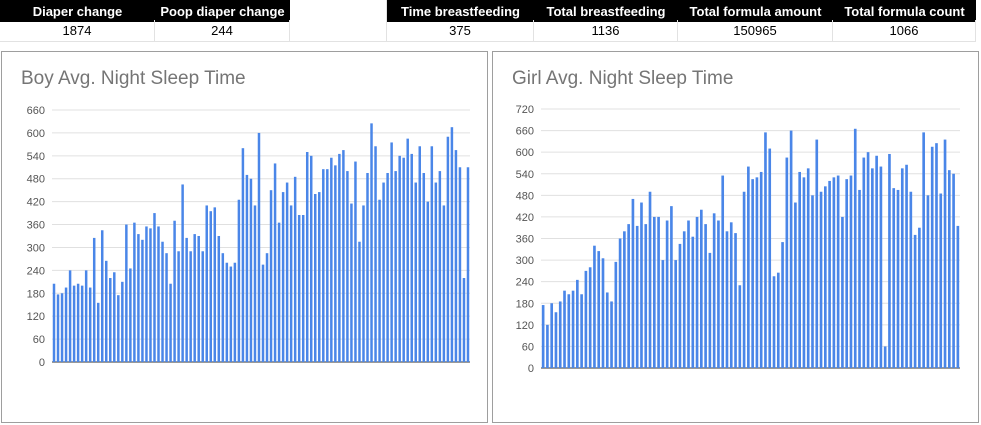 This screenshot has height=425, width=981. Describe the element at coordinates (606, 31) in the screenshot. I see `value-total-breastfeeding: 1136` at that location.